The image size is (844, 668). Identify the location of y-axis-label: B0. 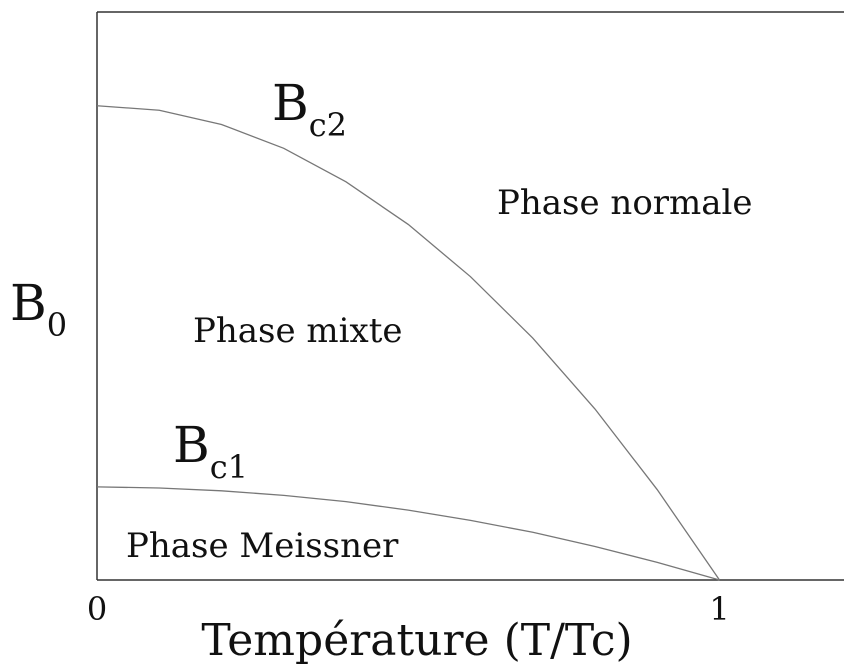
(38, 309).